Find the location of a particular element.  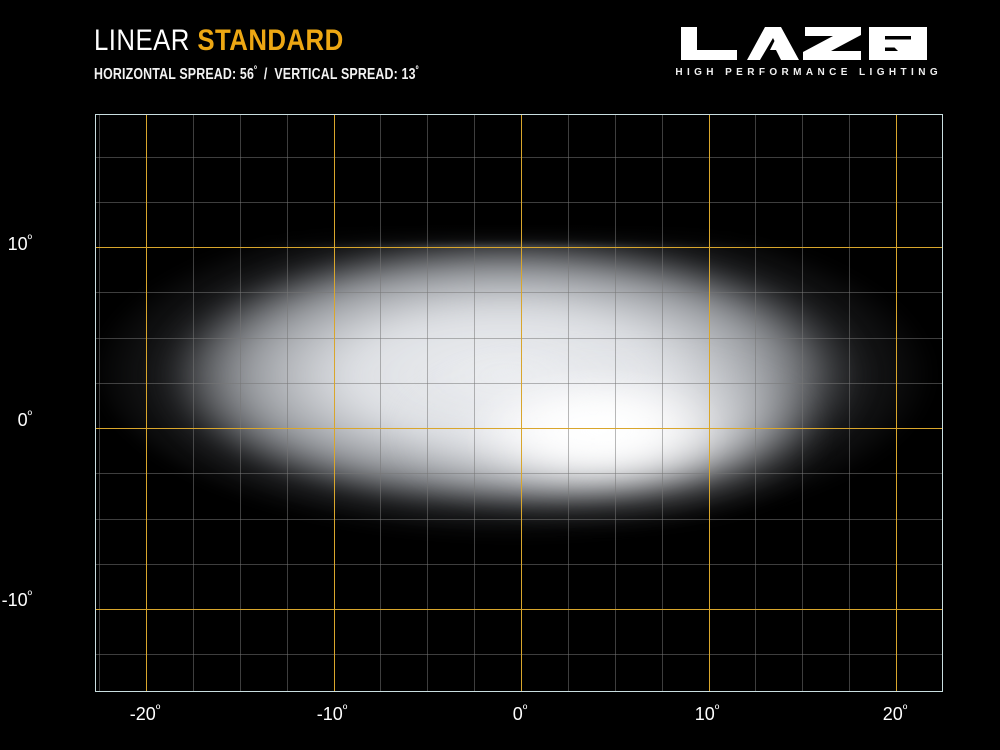

logo-tagline: HIGH PERFORMANCE LIGHTING is located at coordinates (808, 72).